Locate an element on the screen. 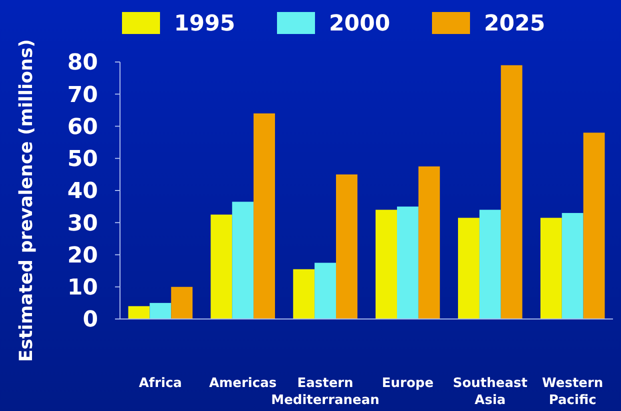 The height and width of the screenshot is (411, 621). y-tick-label: 70 is located at coordinates (82, 95).